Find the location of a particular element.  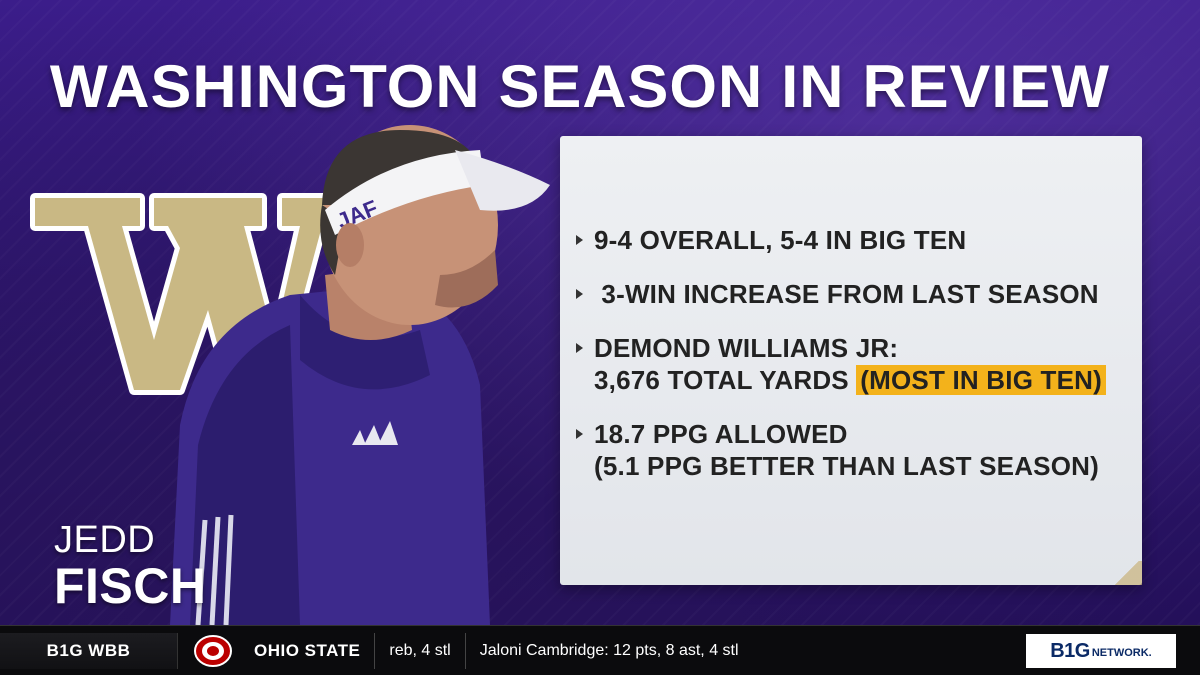

ticker-league: B1G WBB is located at coordinates (89, 650).